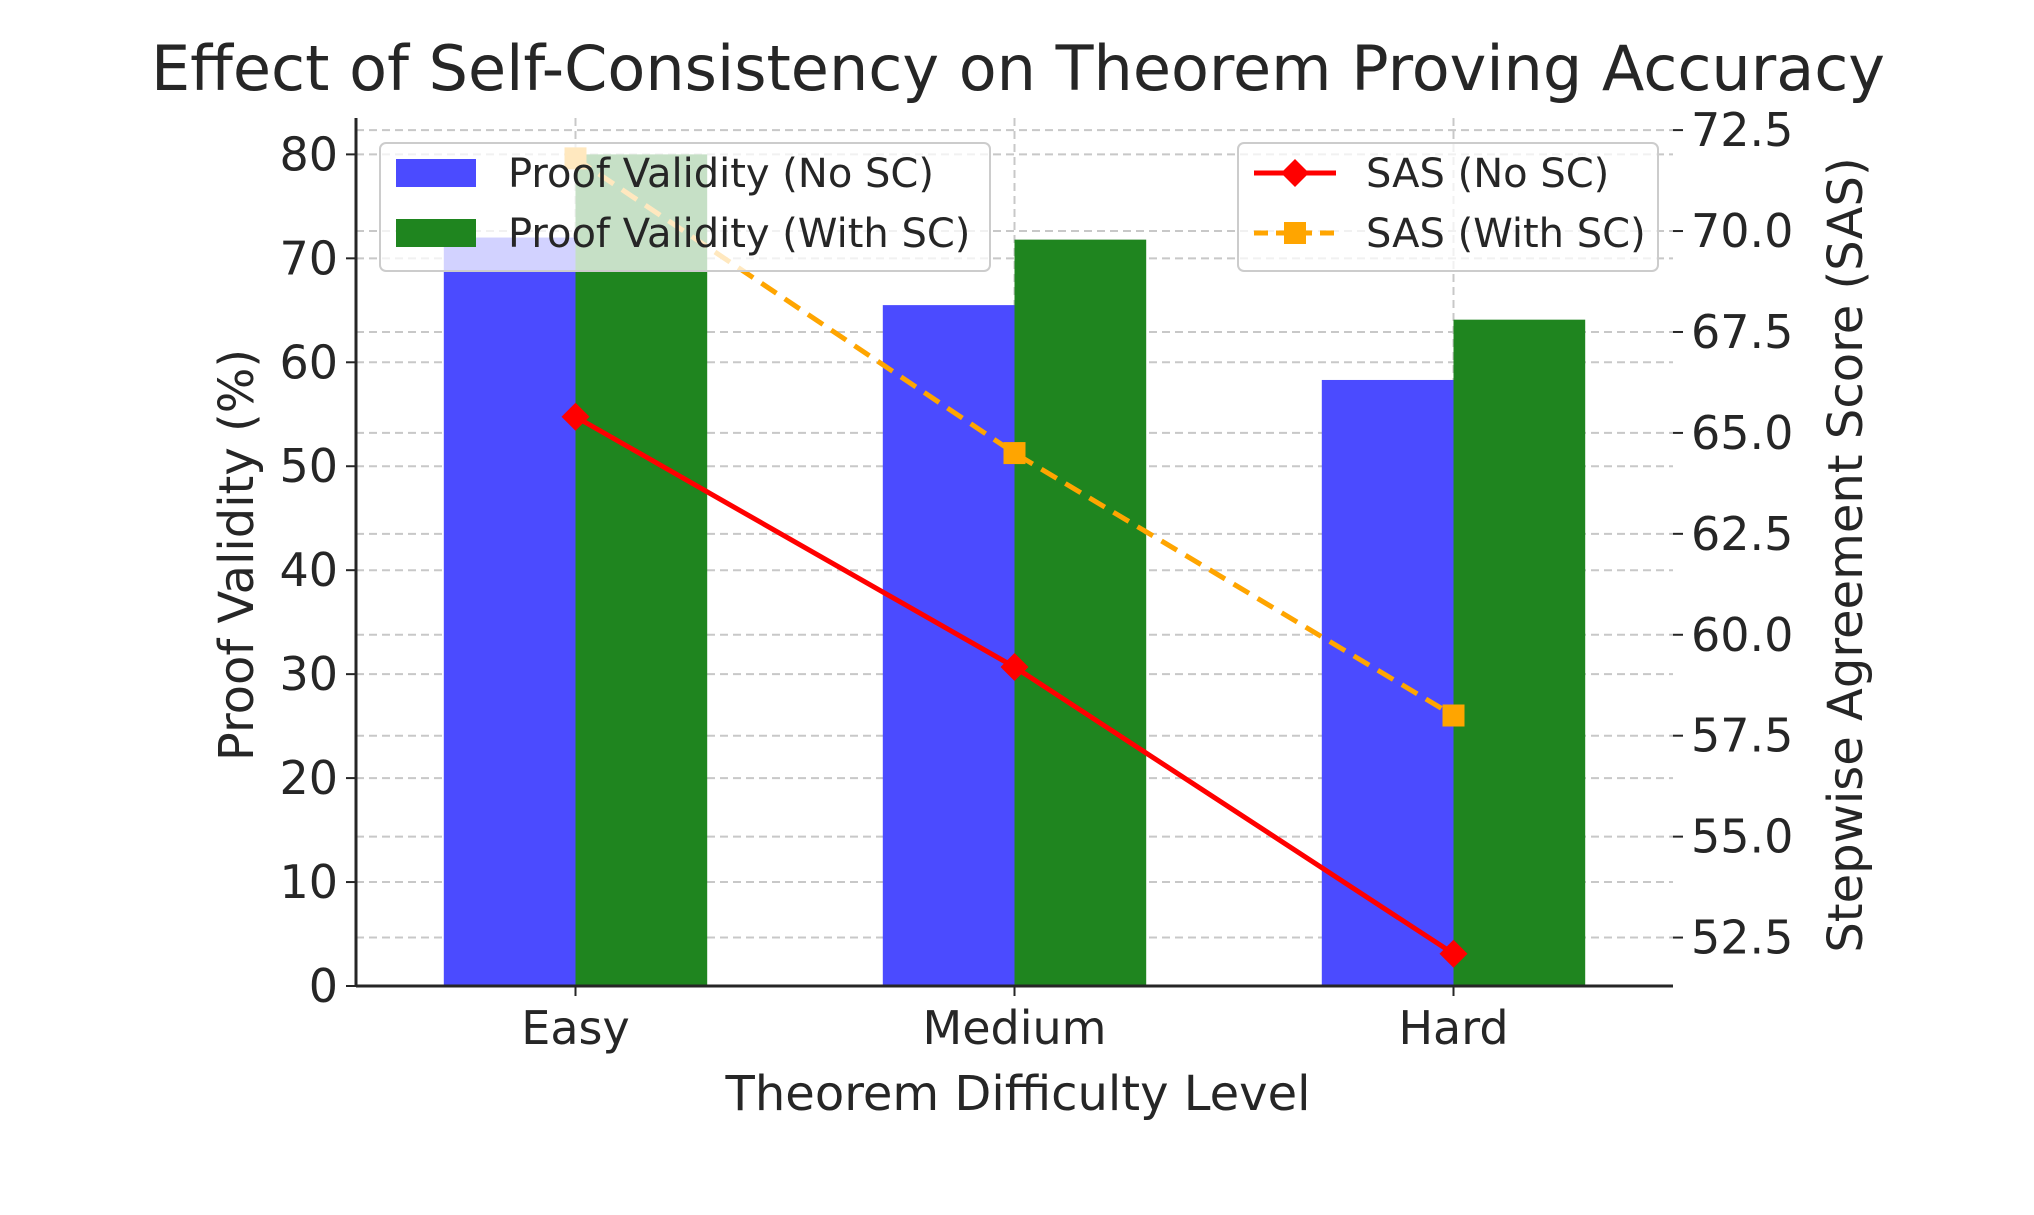  Describe the element at coordinates (308, 362) in the screenshot. I see `y-tick-label: 60` at that location.